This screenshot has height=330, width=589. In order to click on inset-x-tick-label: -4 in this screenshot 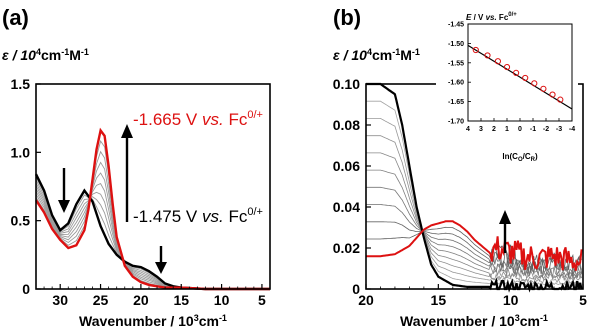, I will do `click(572, 129)`.